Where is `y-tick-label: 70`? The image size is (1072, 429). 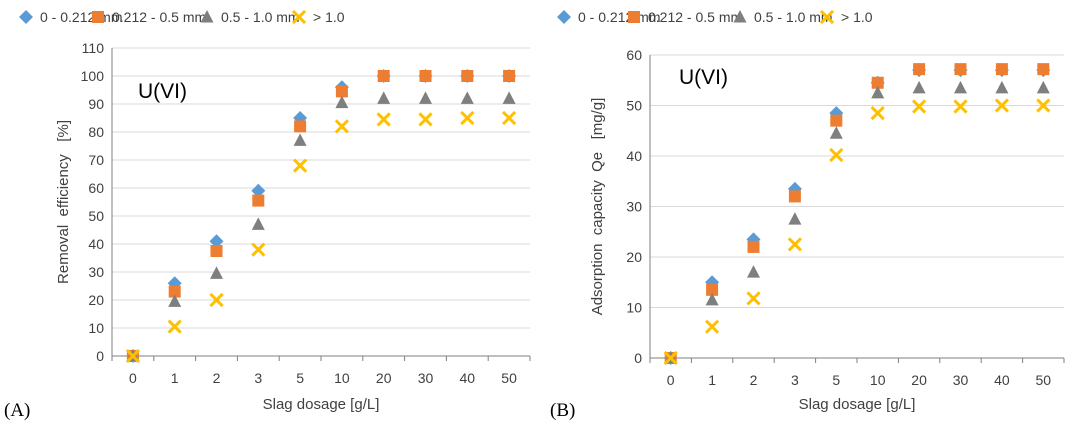 y-tick-label: 70 is located at coordinates (96, 160).